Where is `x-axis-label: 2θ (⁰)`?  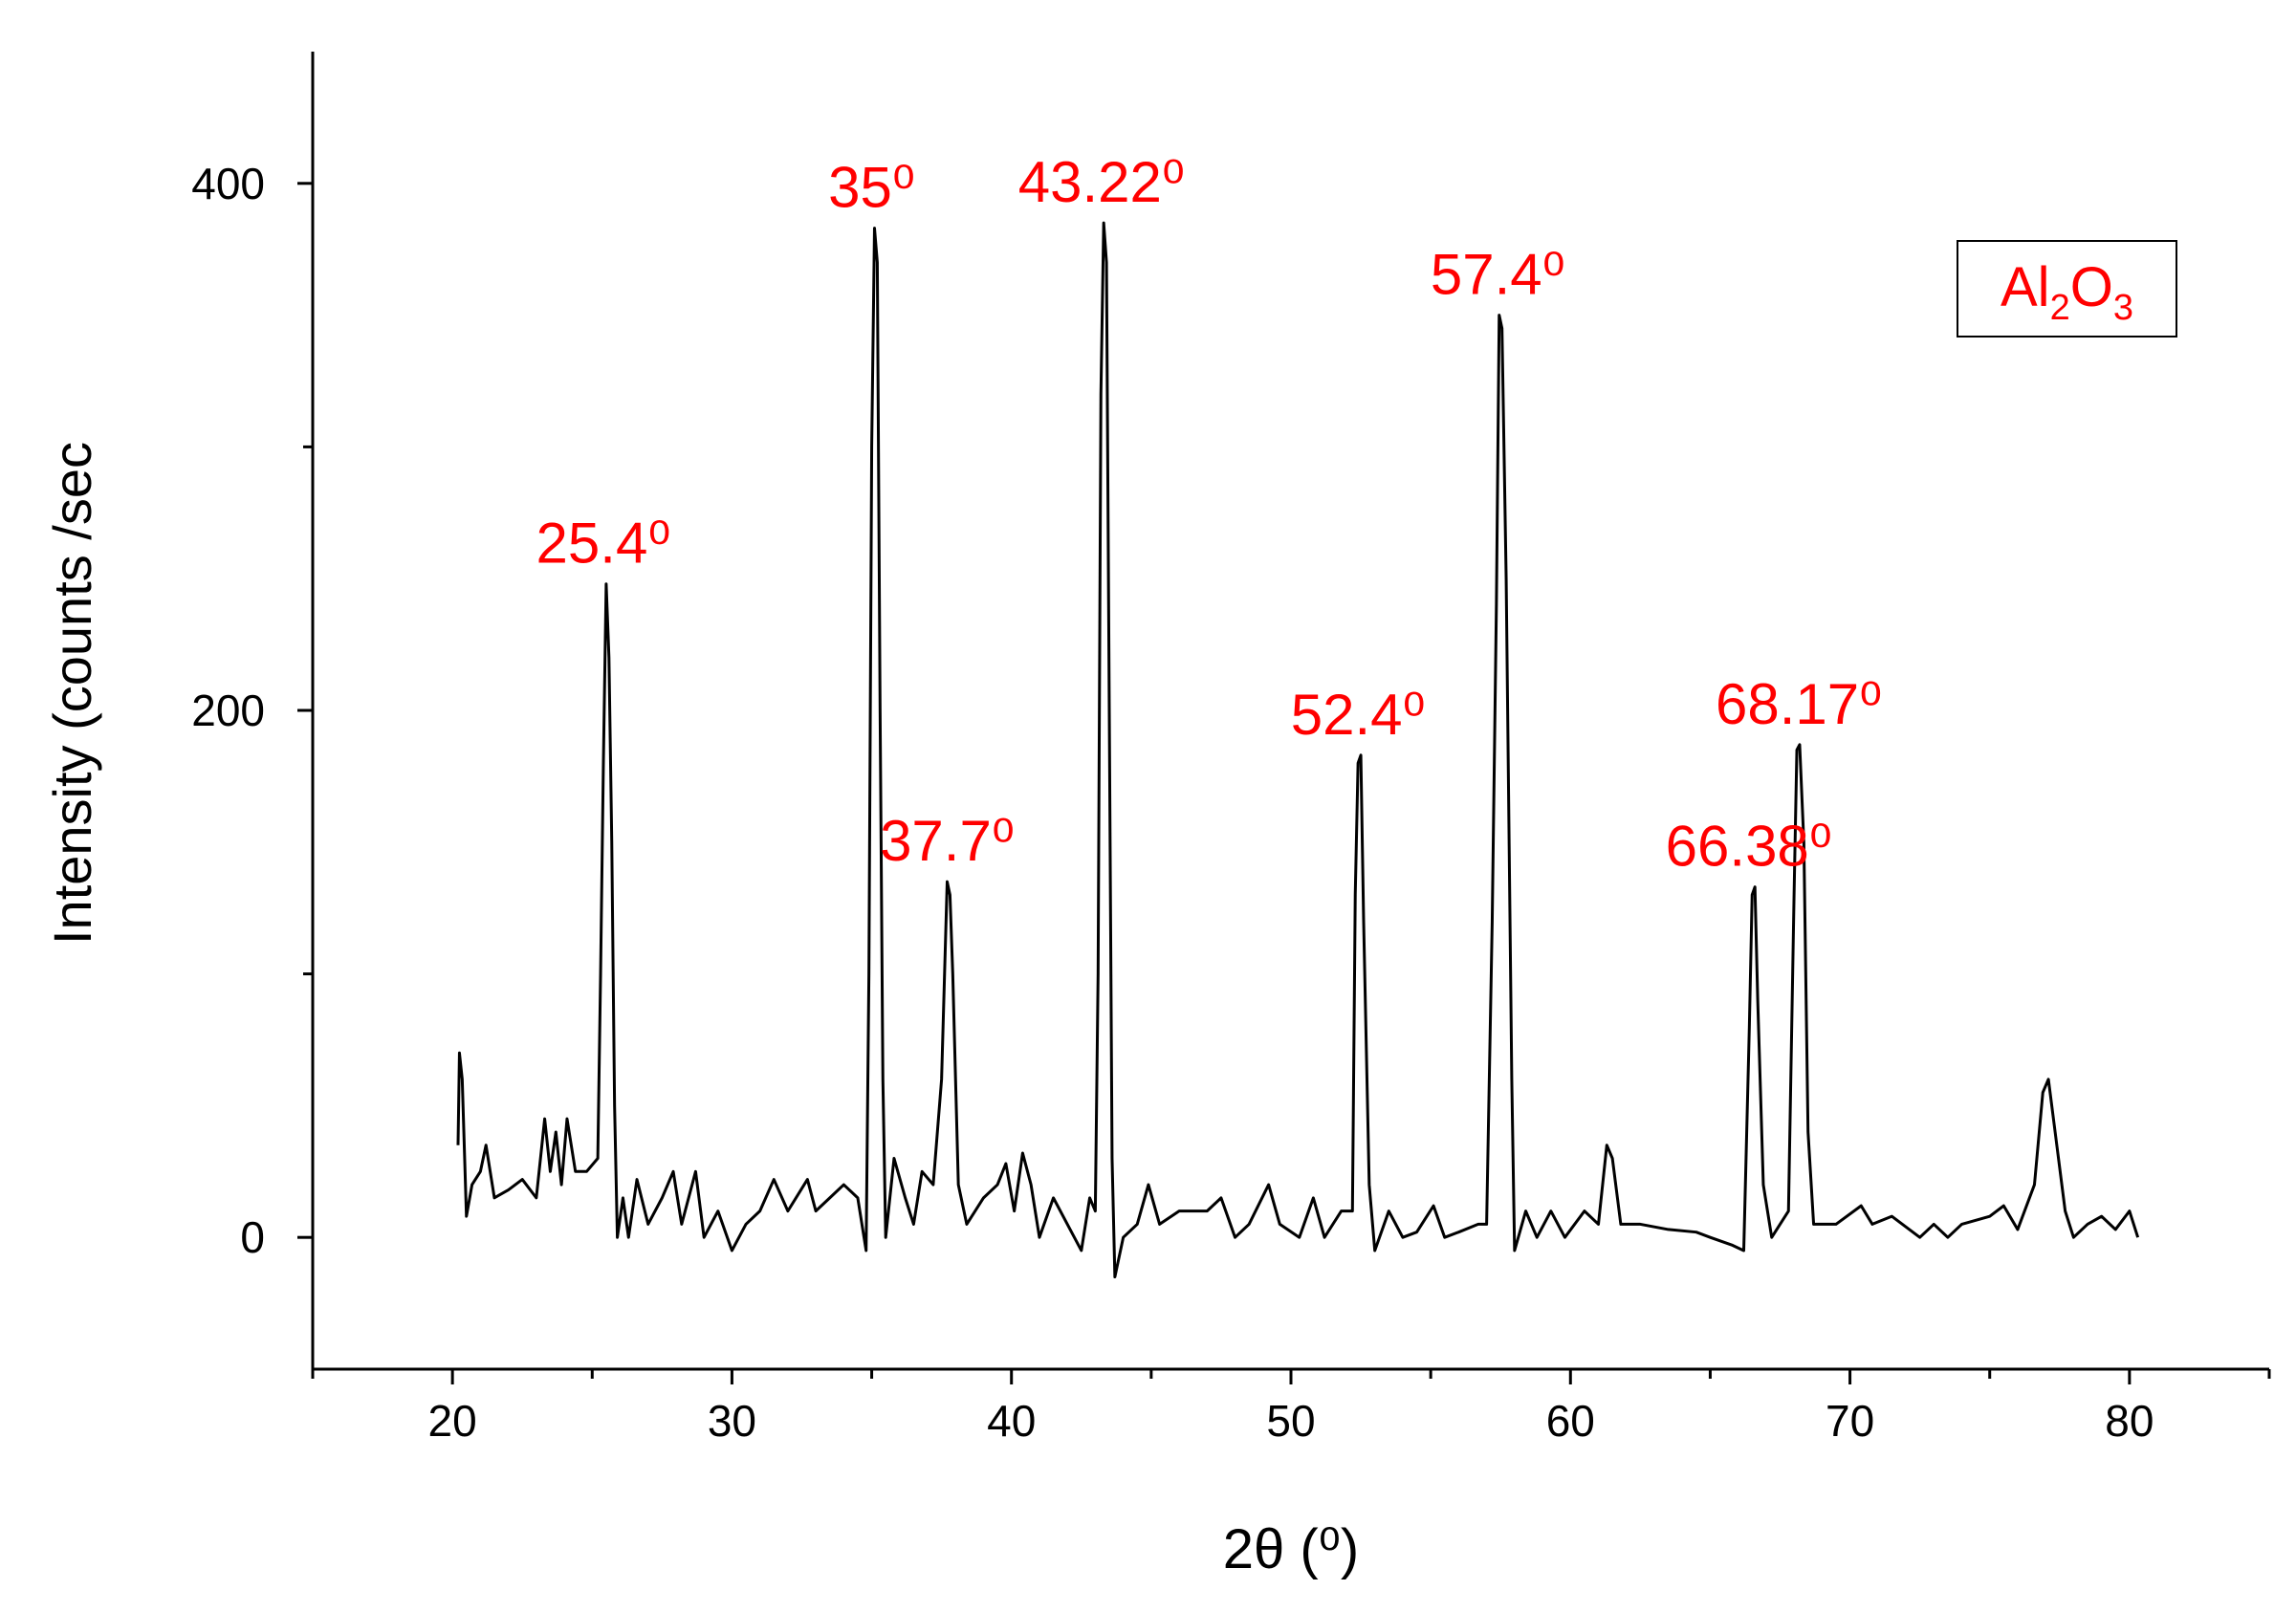 x-axis-label: 2θ (⁰) is located at coordinates (1291, 1549).